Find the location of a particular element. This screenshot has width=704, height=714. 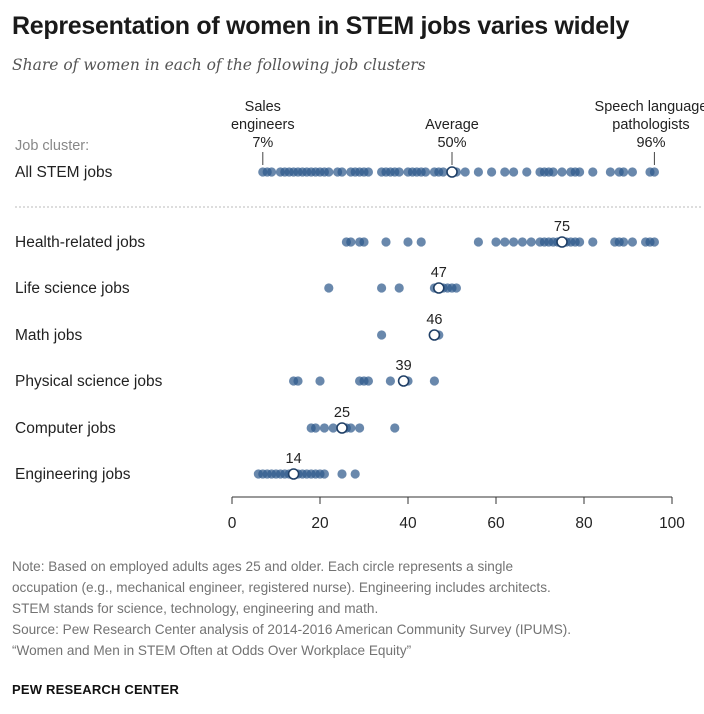

row-0: All STEM jobs is located at coordinates (337, 172).